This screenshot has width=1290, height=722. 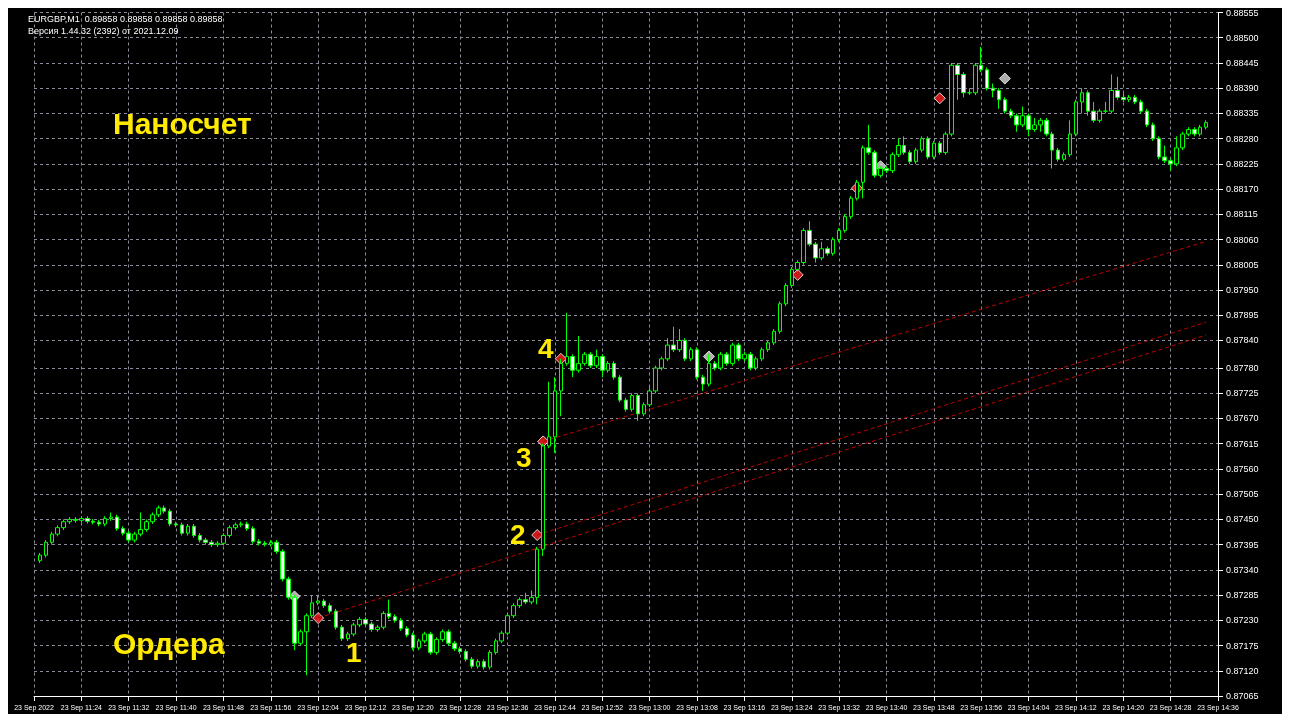 I want to click on y-tick-label: 0.88335, so click(x=1242, y=113).